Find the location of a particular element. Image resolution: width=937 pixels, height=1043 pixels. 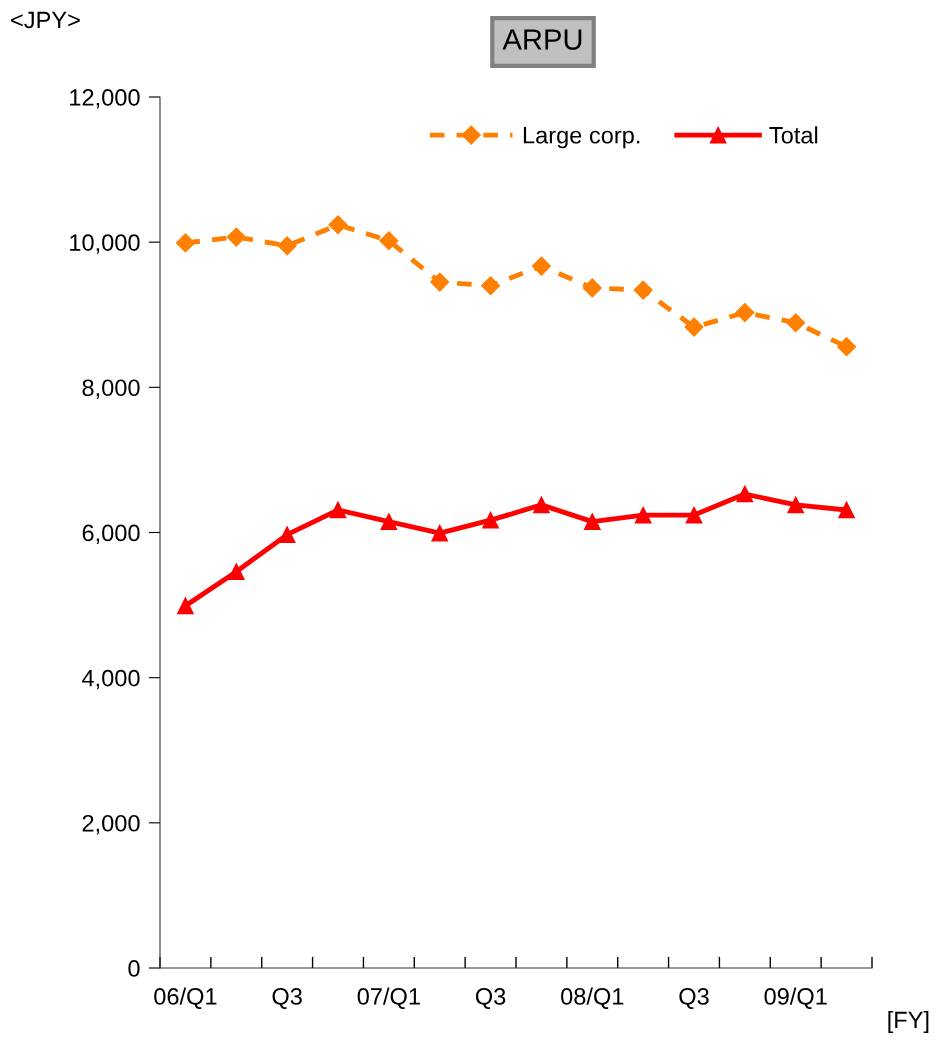

legend-label: Total is located at coordinates (793, 135).